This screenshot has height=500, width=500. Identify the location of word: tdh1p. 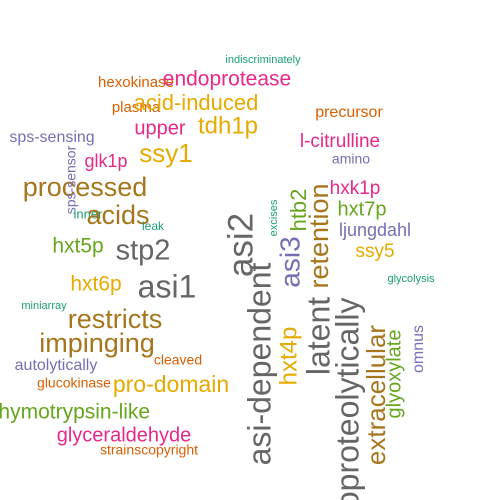
(228, 125).